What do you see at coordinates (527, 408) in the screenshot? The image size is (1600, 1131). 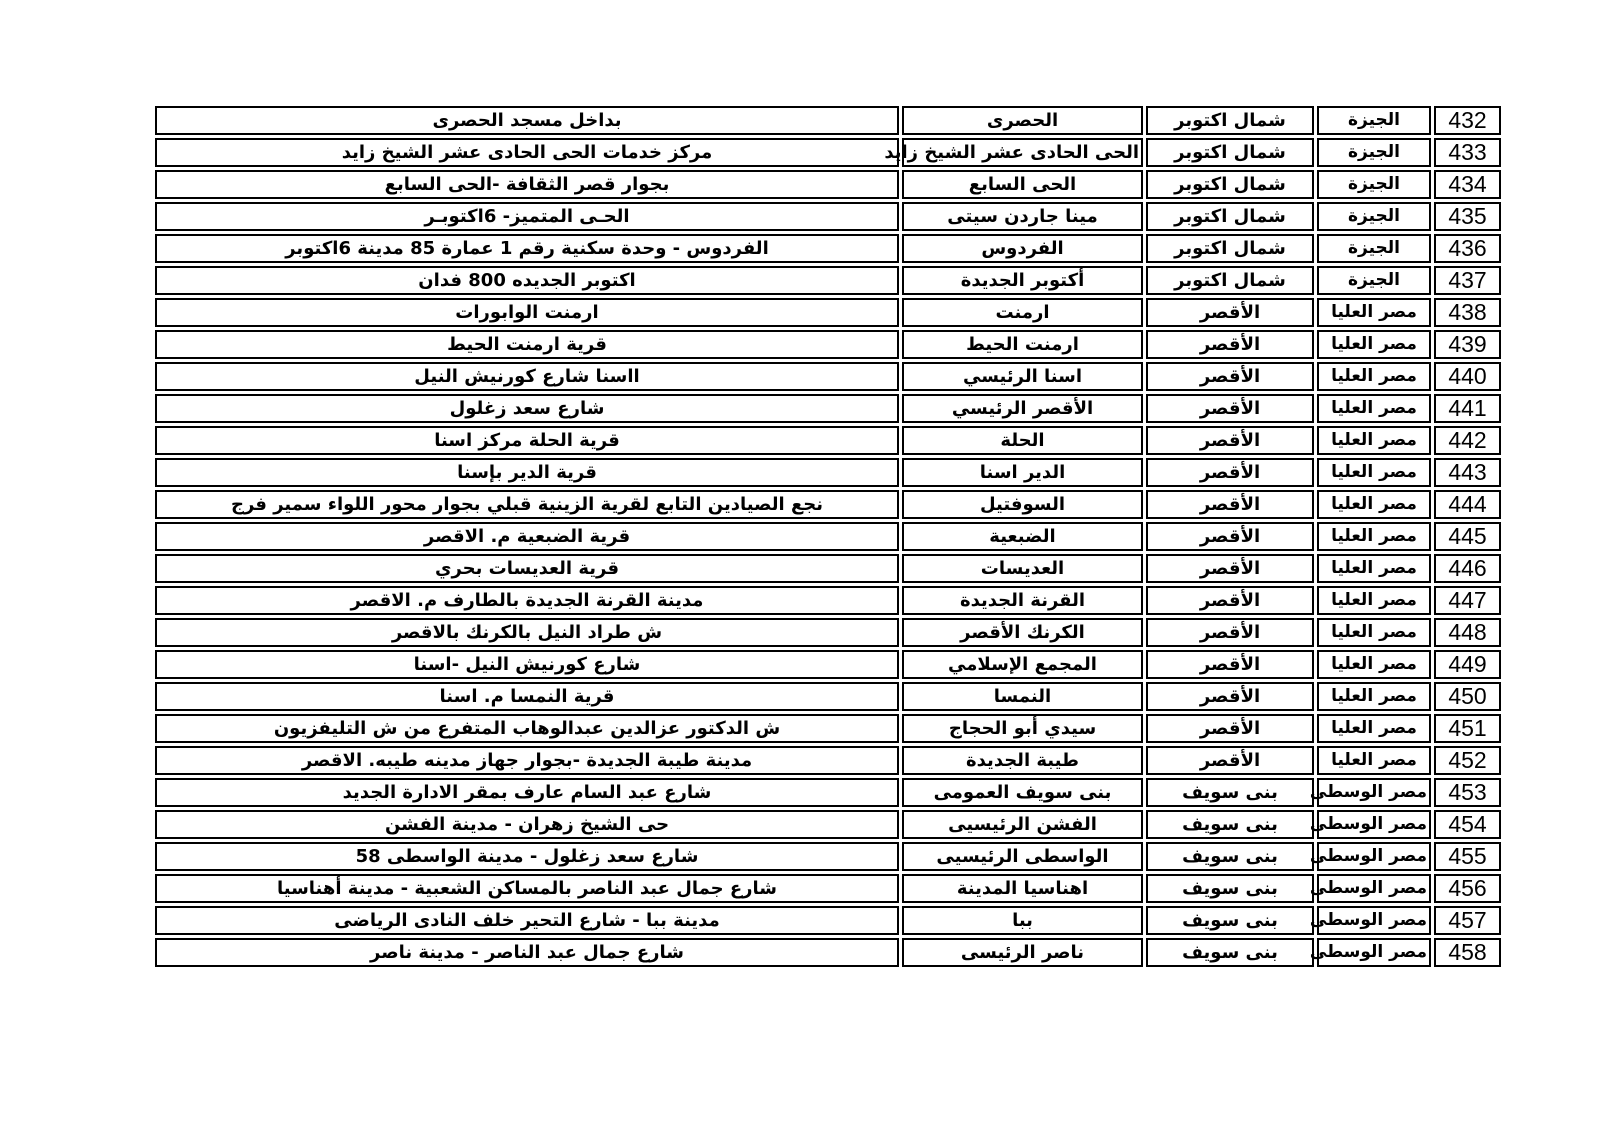 I see `address-cell: شارع سعد زغلول` at bounding box center [527, 408].